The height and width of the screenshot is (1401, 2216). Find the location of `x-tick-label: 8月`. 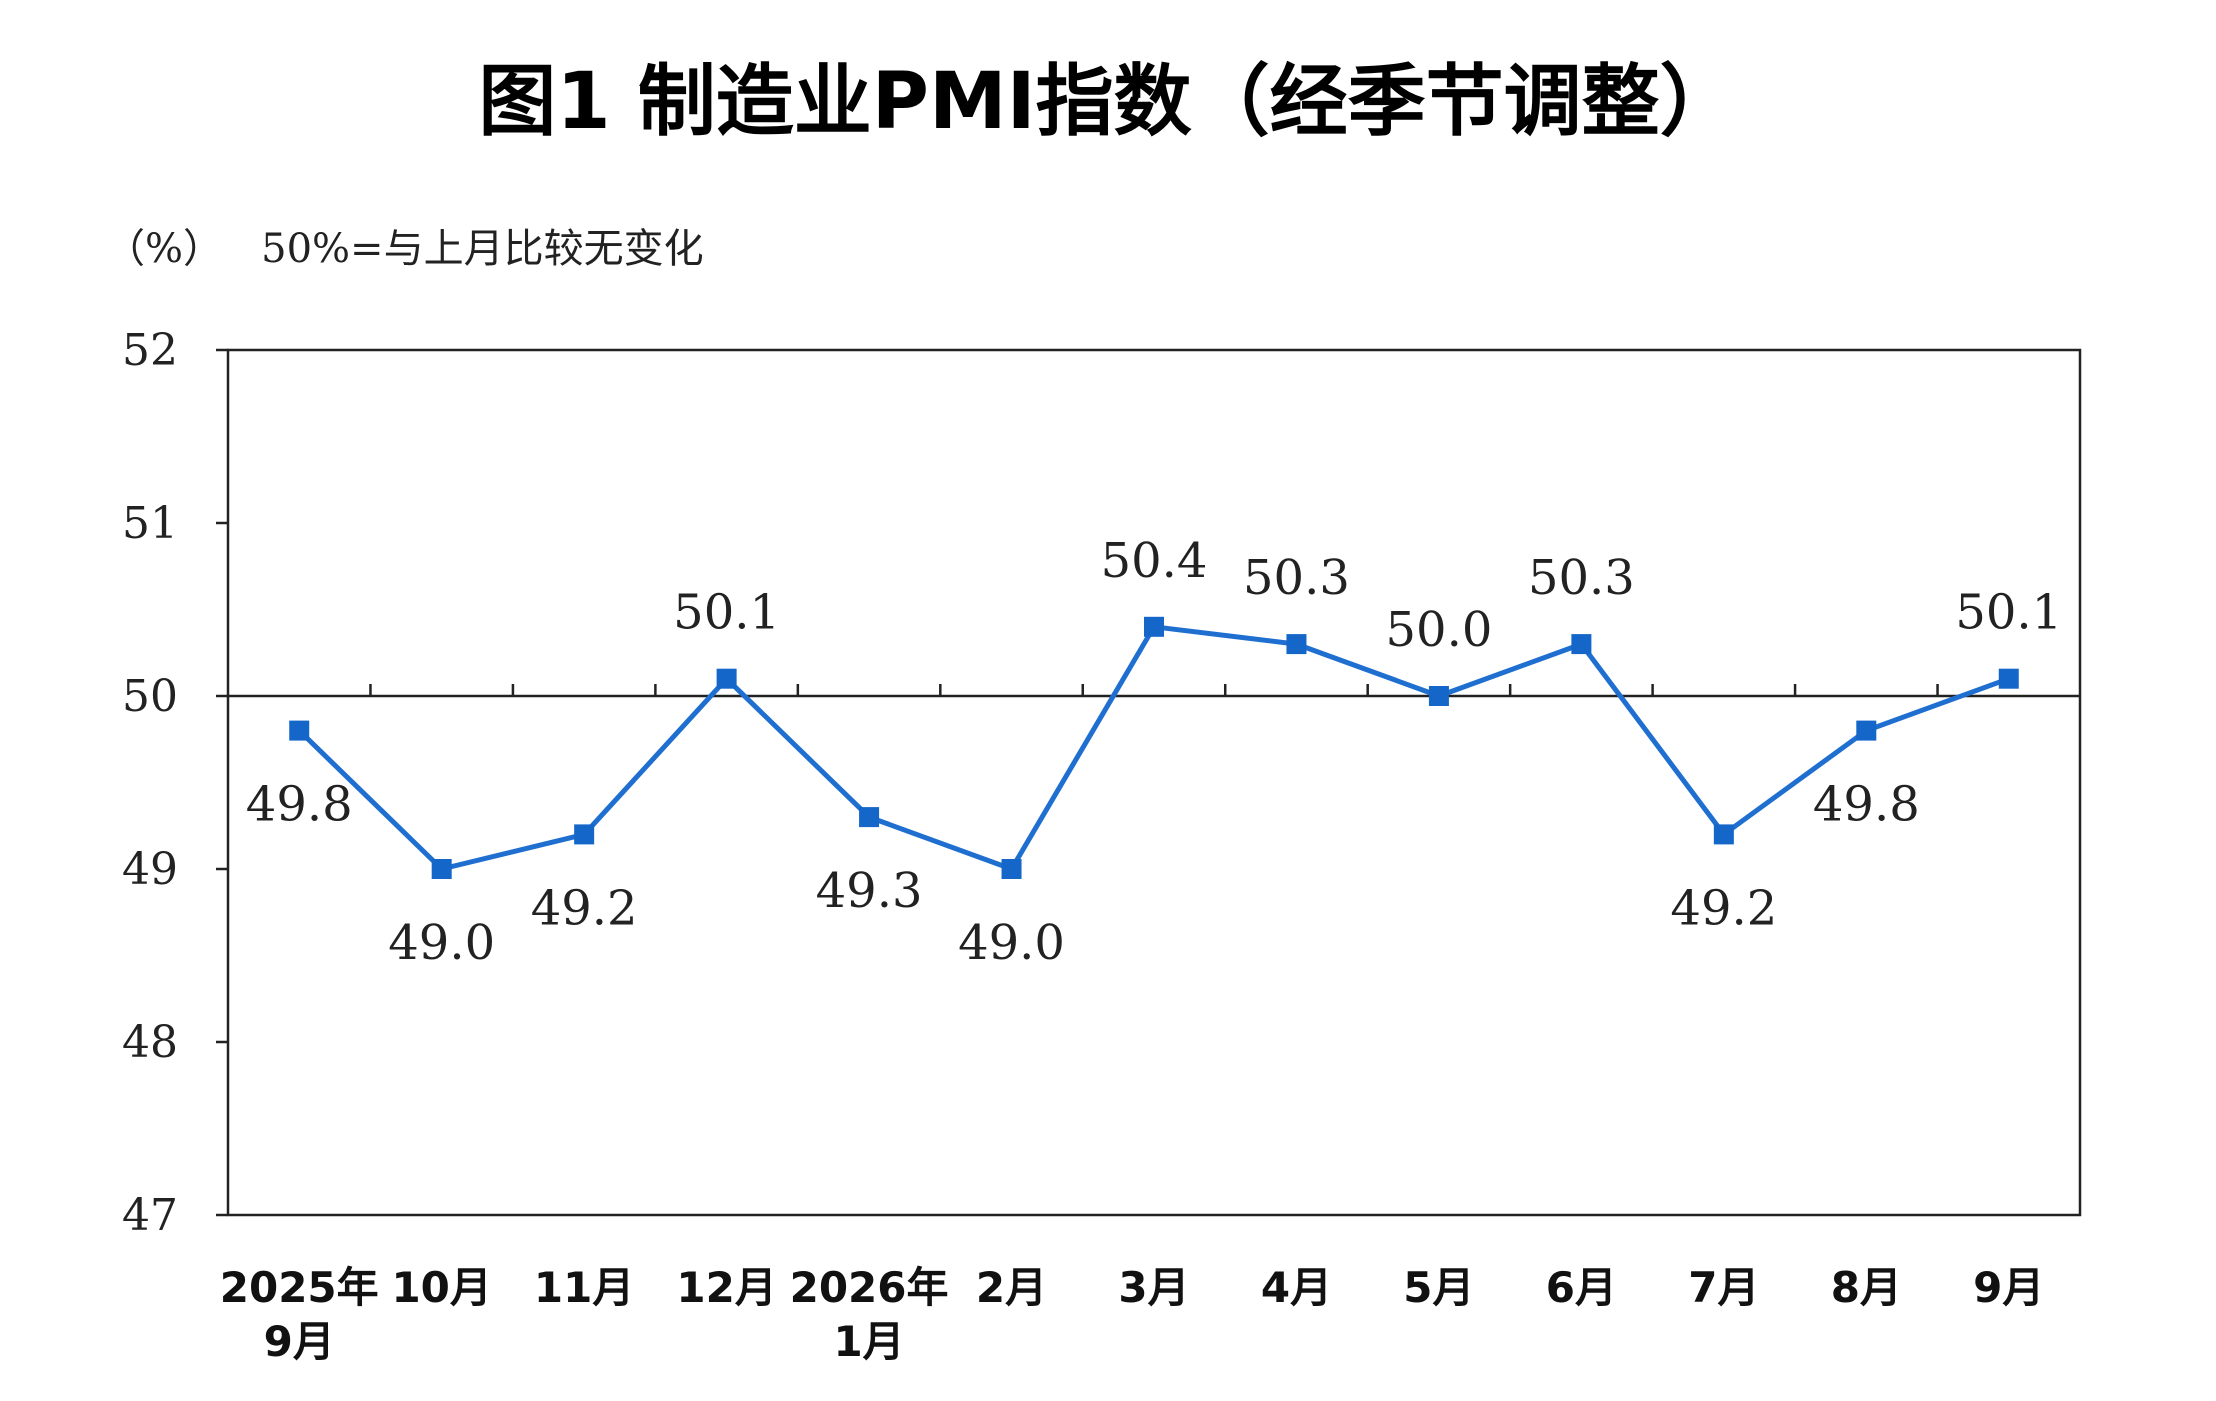

x-tick-label: 8月 is located at coordinates (1866, 1287).